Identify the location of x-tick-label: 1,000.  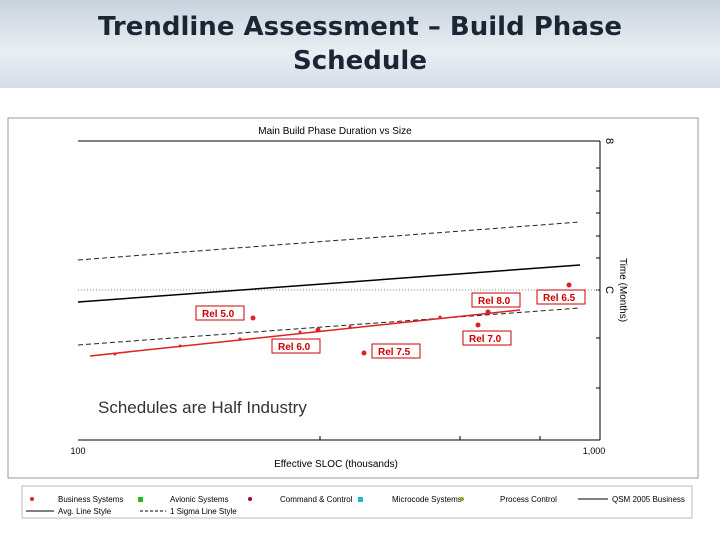
(594, 451).